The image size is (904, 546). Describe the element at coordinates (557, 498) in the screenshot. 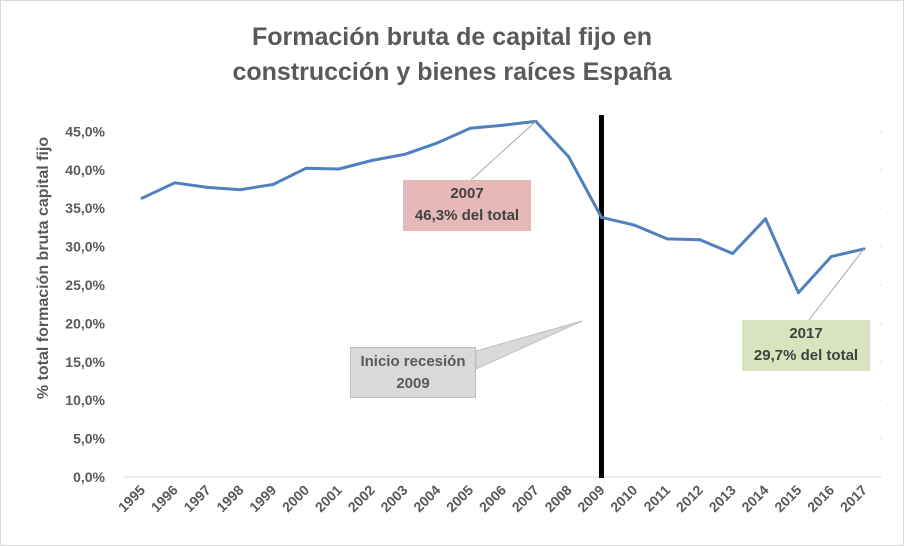

I see `x-tick-label: 2008` at that location.